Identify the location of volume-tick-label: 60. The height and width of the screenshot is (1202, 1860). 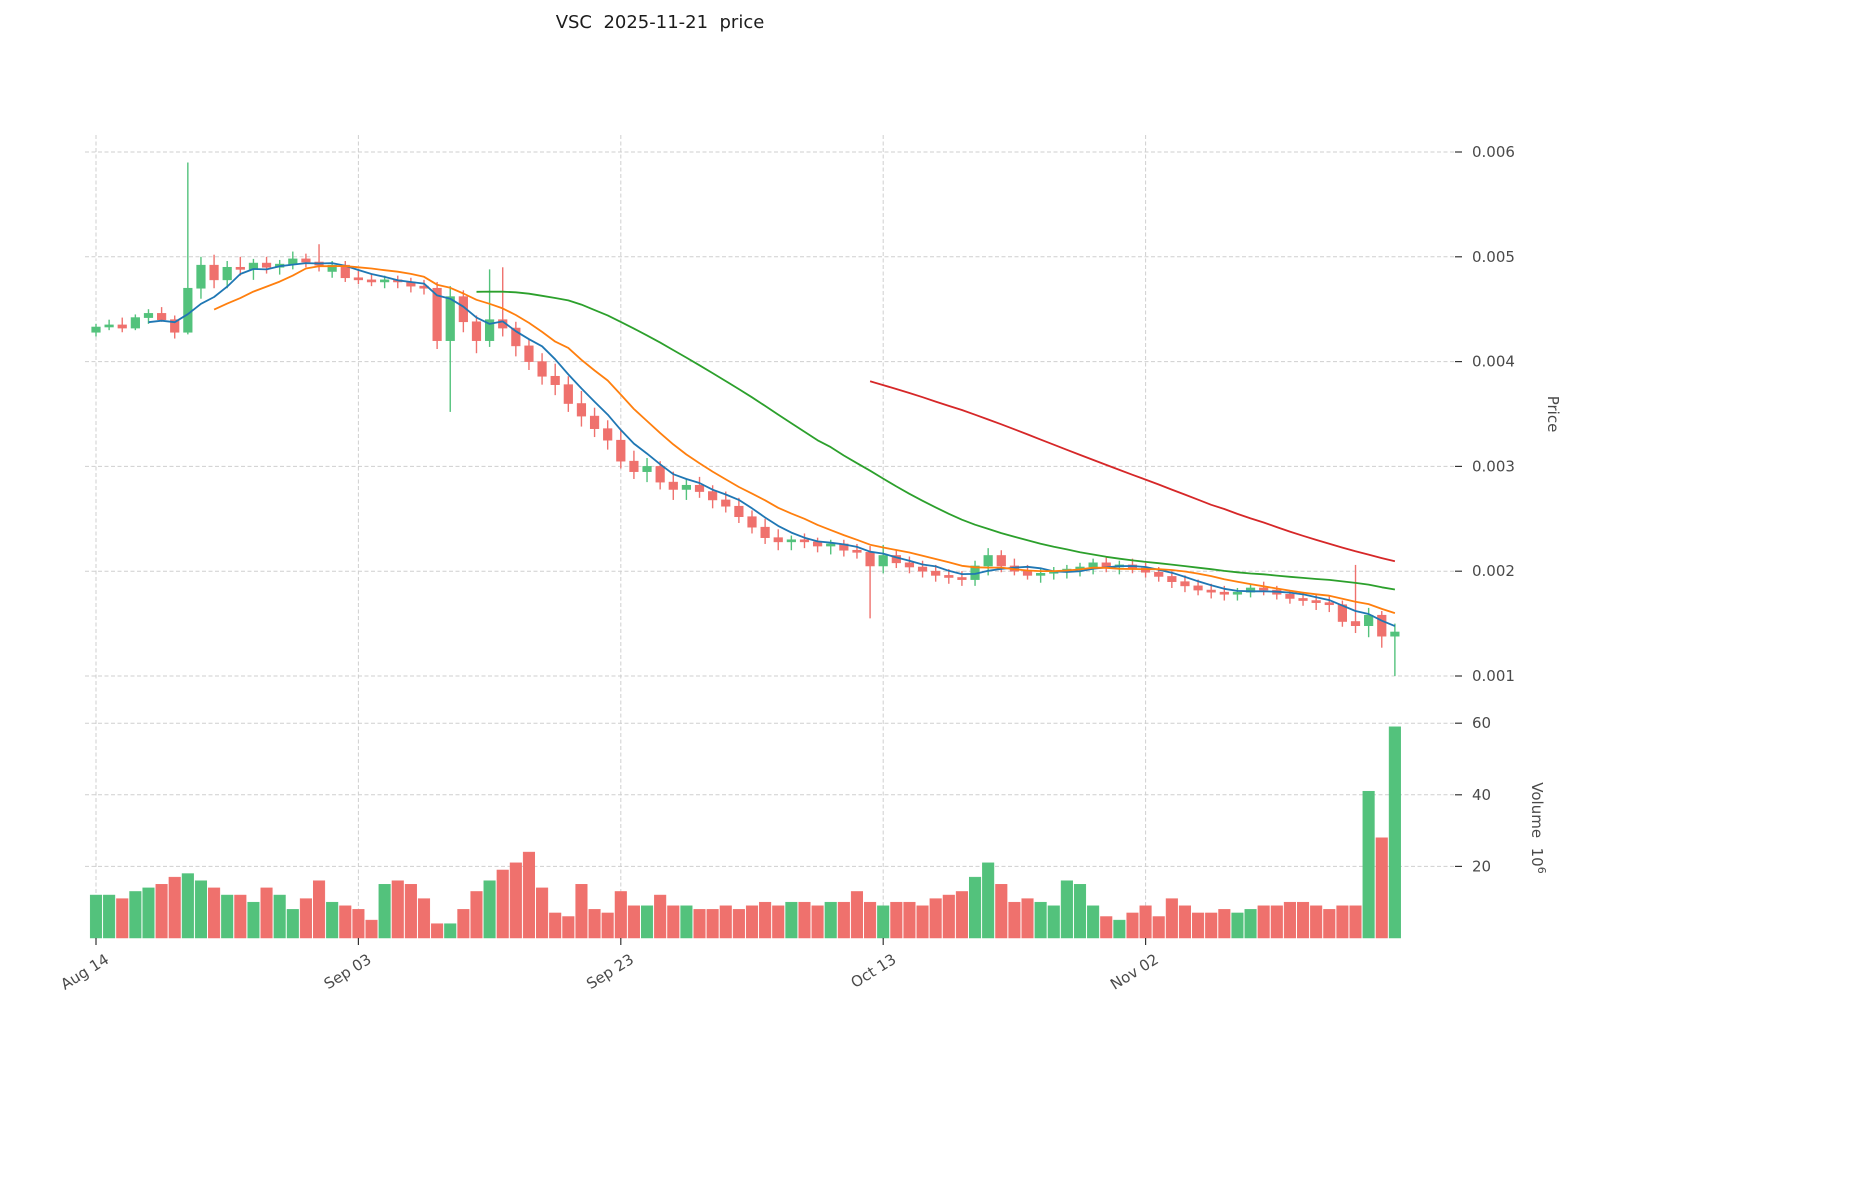
(1481, 723).